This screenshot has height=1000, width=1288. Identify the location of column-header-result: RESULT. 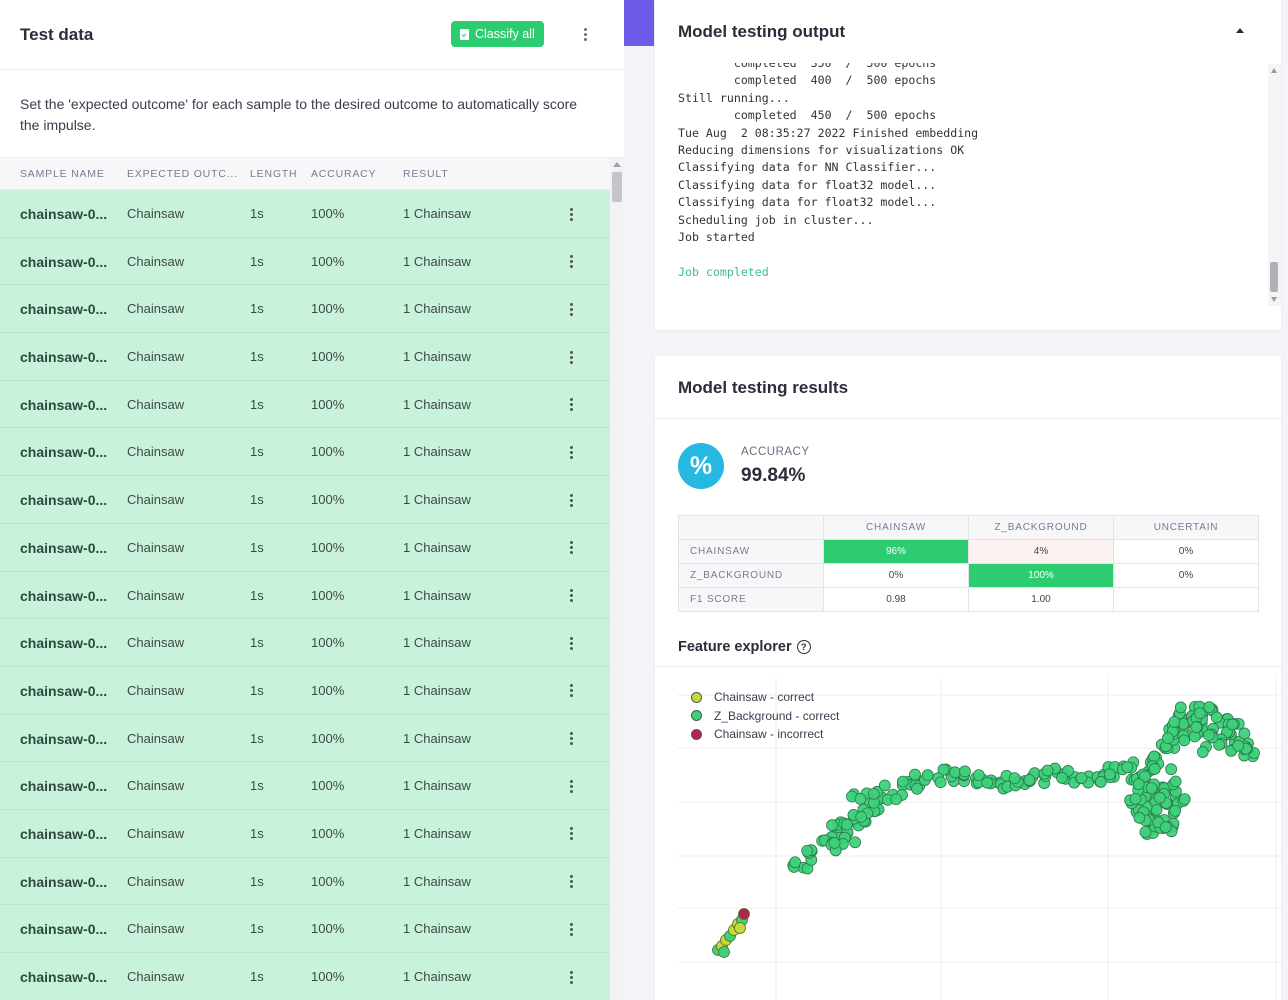
(426, 174).